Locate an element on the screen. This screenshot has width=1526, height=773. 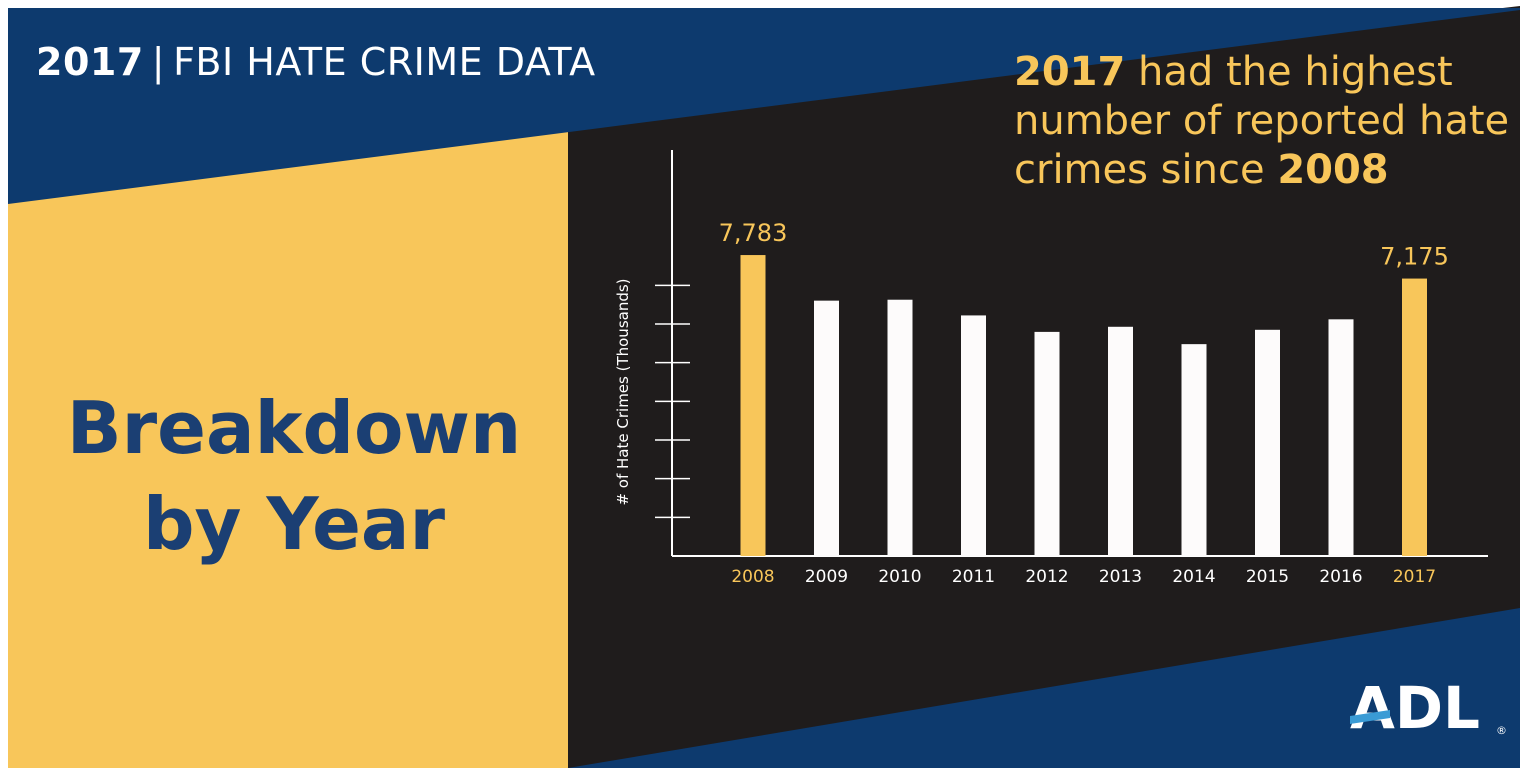
x-tick-label-2015: 2015 is located at coordinates (1267, 577).